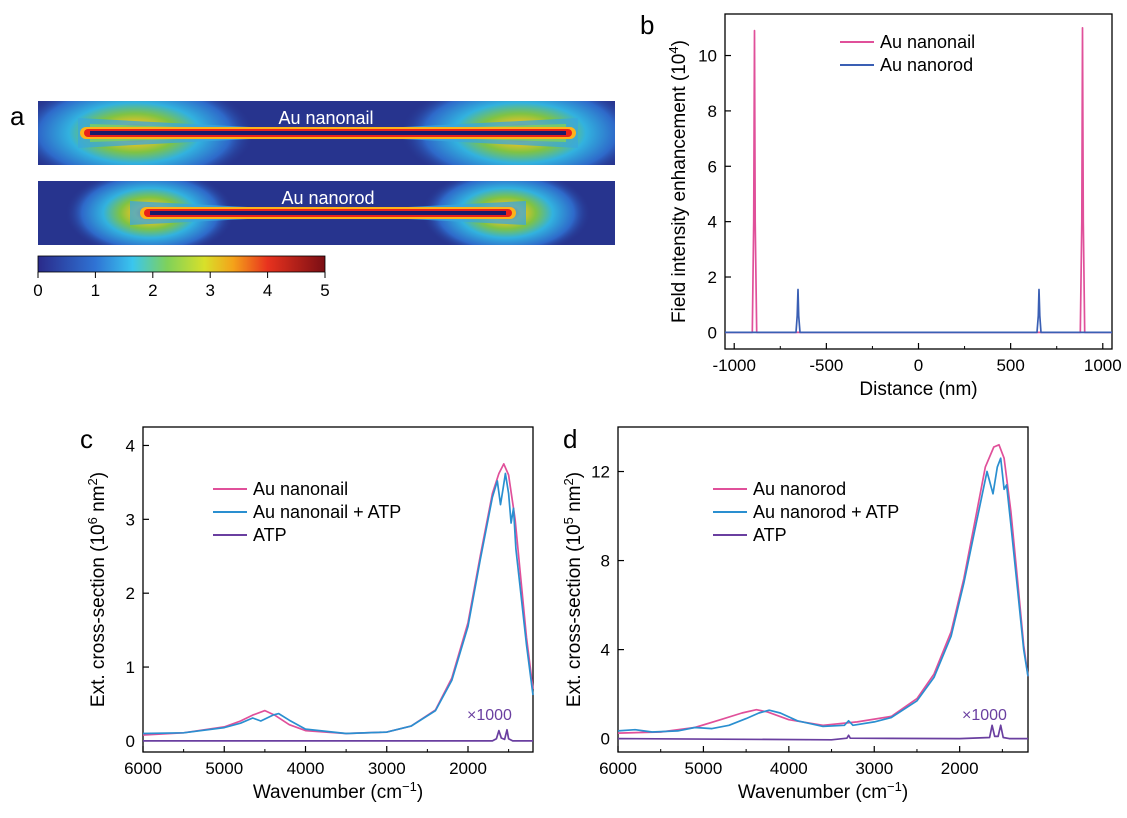  I want to click on y-tick-label: 1, so click(130, 667).